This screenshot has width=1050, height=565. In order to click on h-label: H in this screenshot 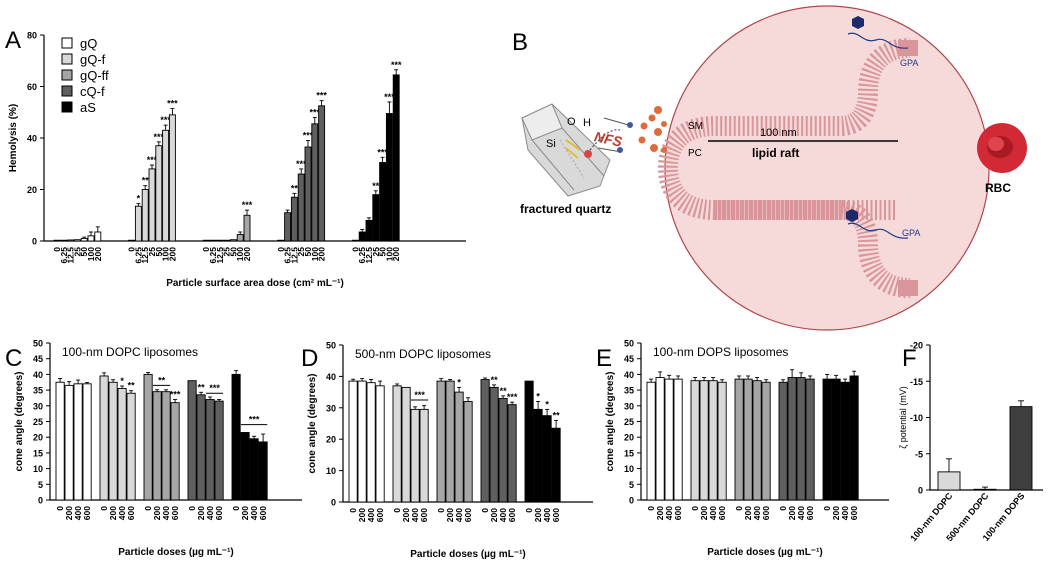, I will do `click(587, 123)`.